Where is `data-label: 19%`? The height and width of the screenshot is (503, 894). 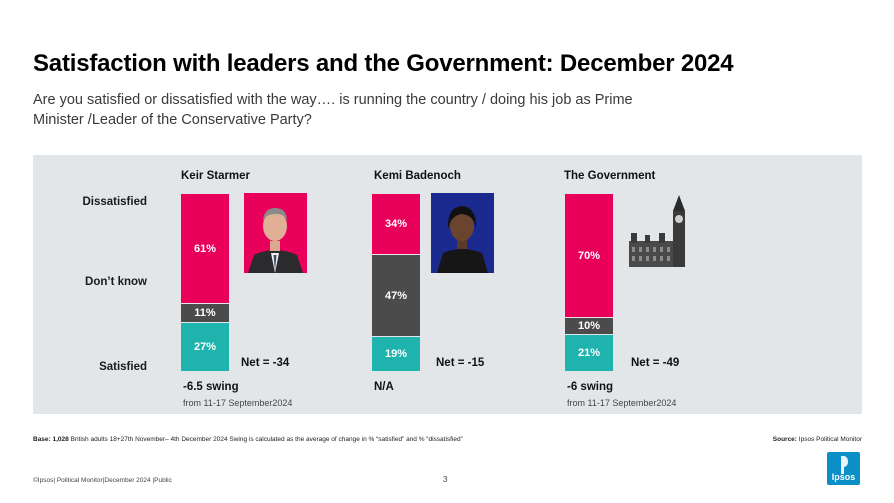 data-label: 19% is located at coordinates (396, 354).